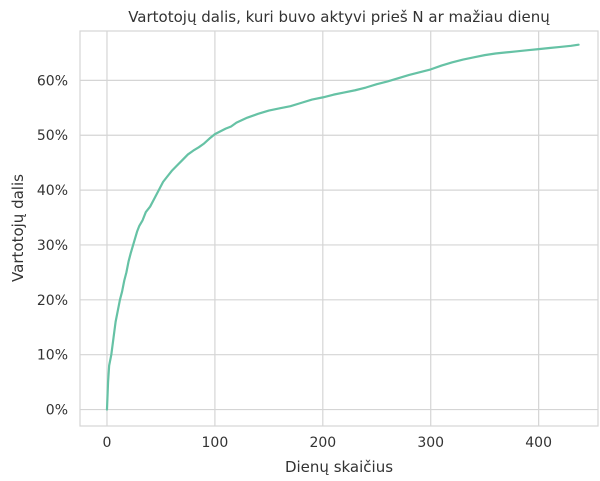 The height and width of the screenshot is (481, 600). I want to click on y-tick-label: 20%, so click(52, 301).